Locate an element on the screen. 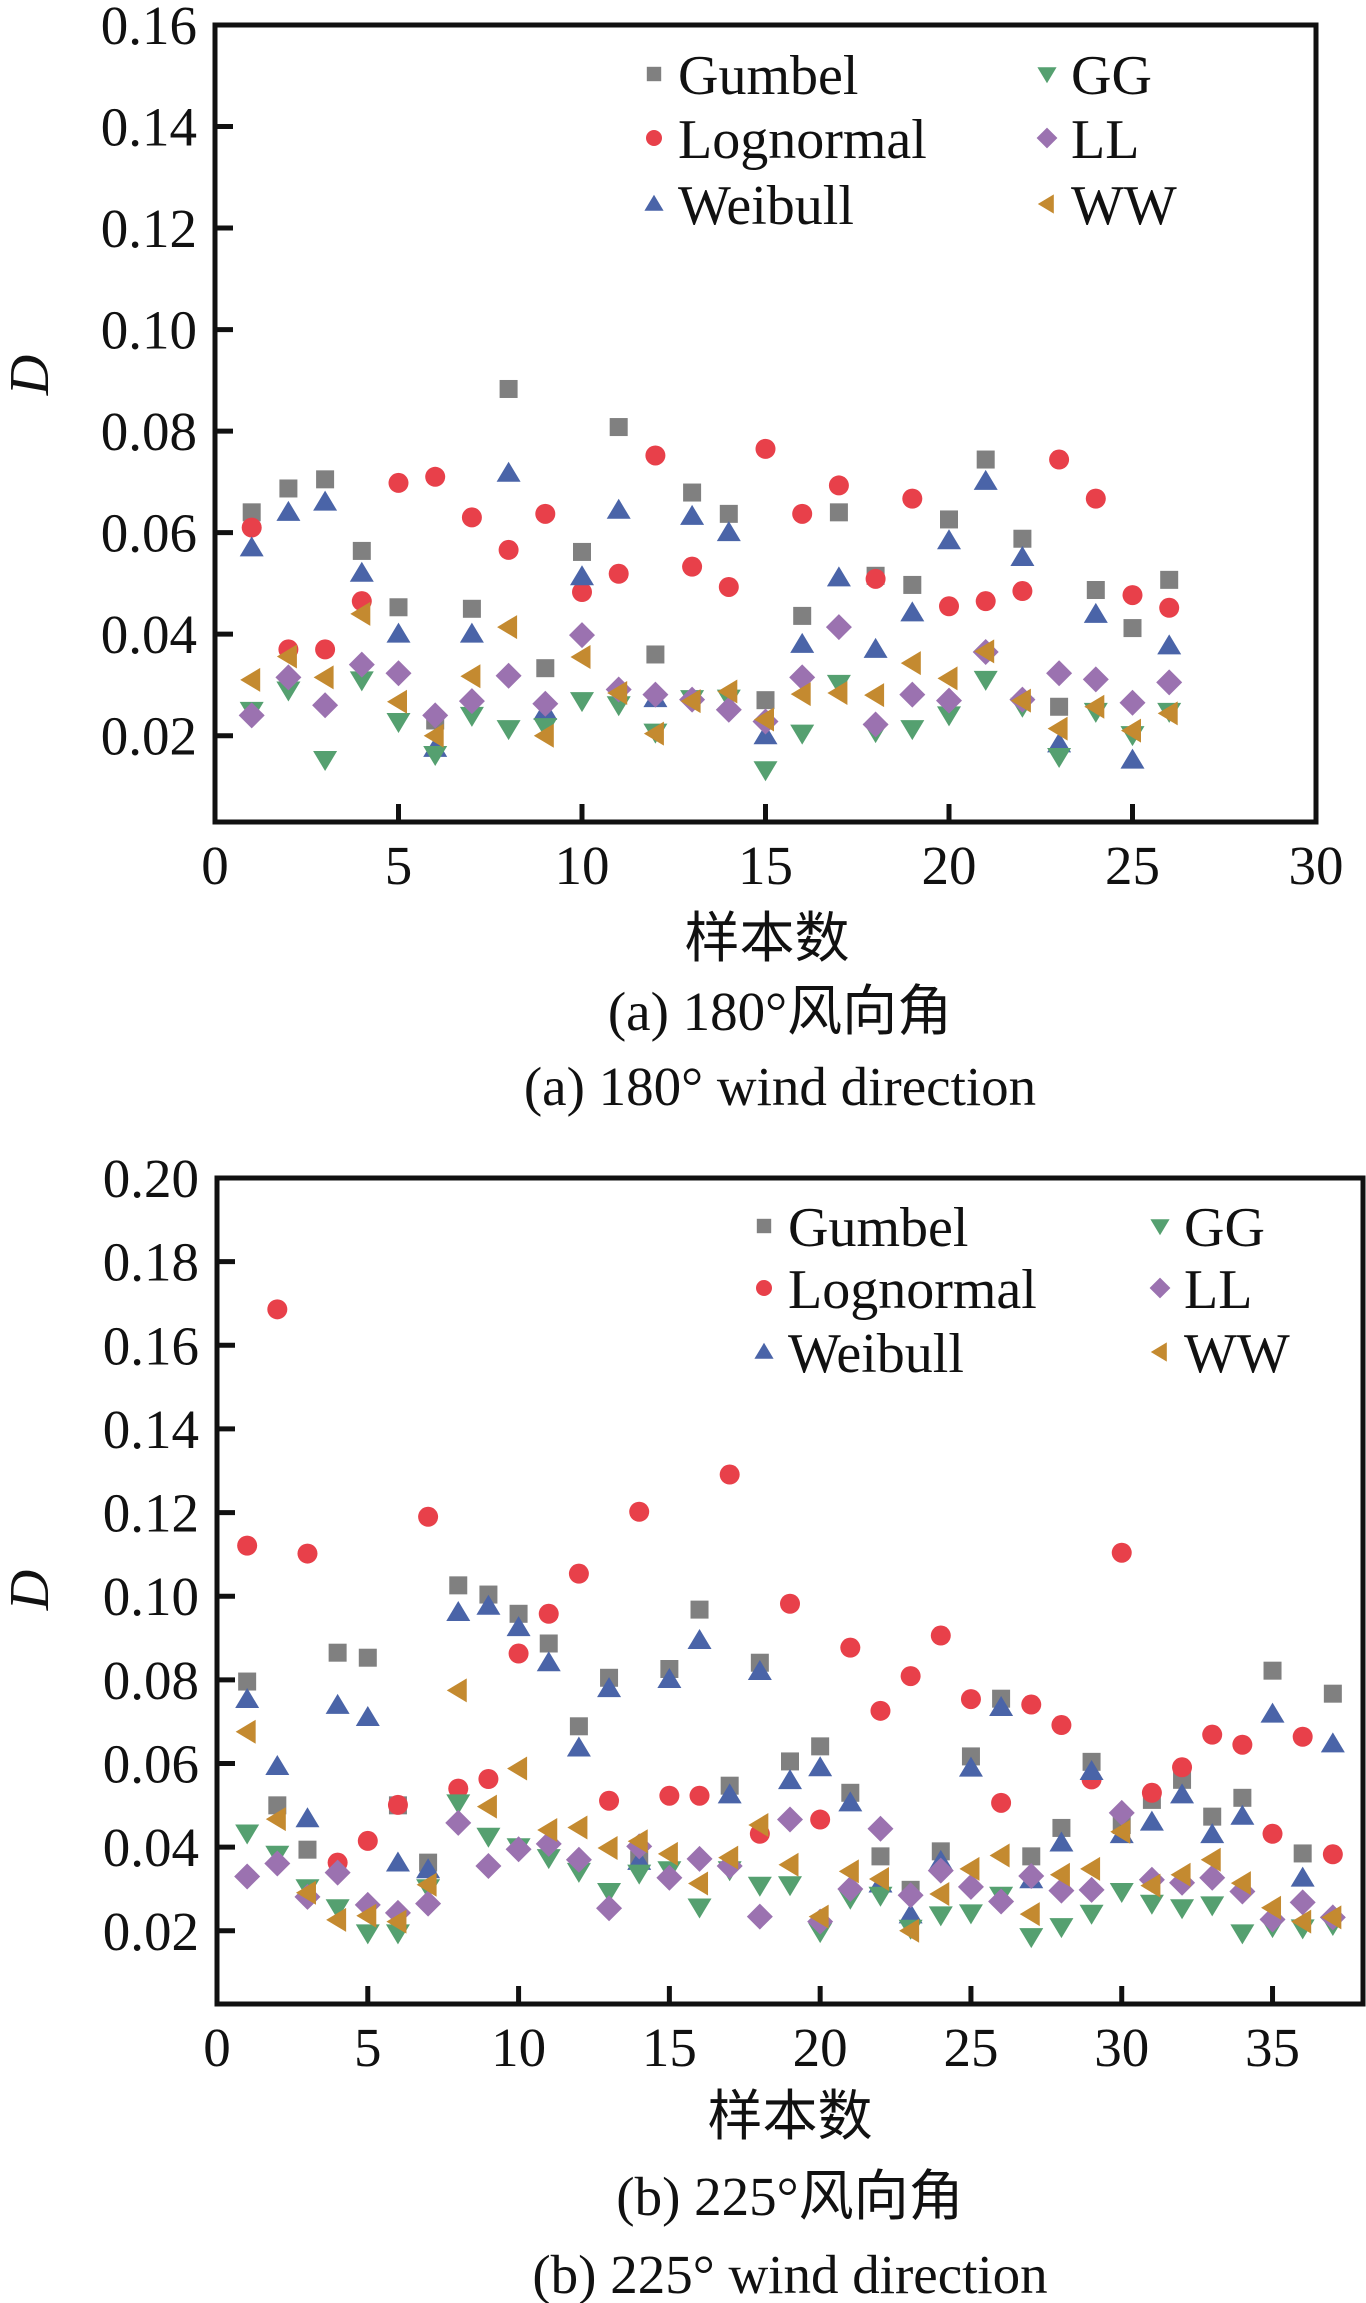  legend-label: WW is located at coordinates (1237, 1354).